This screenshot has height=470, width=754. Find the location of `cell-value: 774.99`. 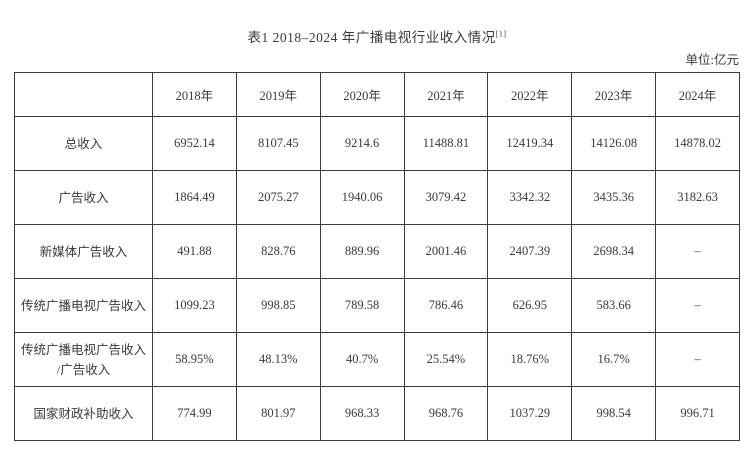

cell-value: 774.99 is located at coordinates (194, 413).